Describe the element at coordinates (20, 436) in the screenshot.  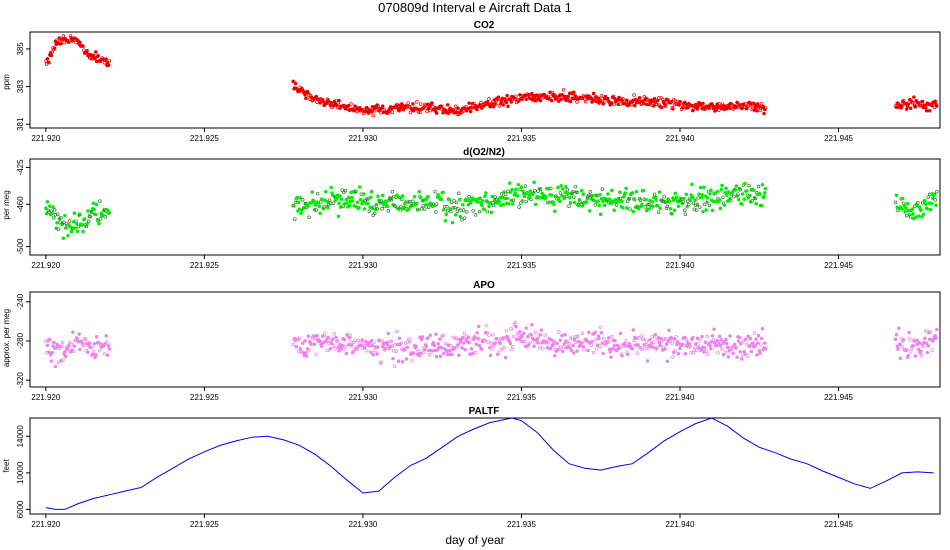
I see `panel-paltf-ytick-label: 14000` at that location.